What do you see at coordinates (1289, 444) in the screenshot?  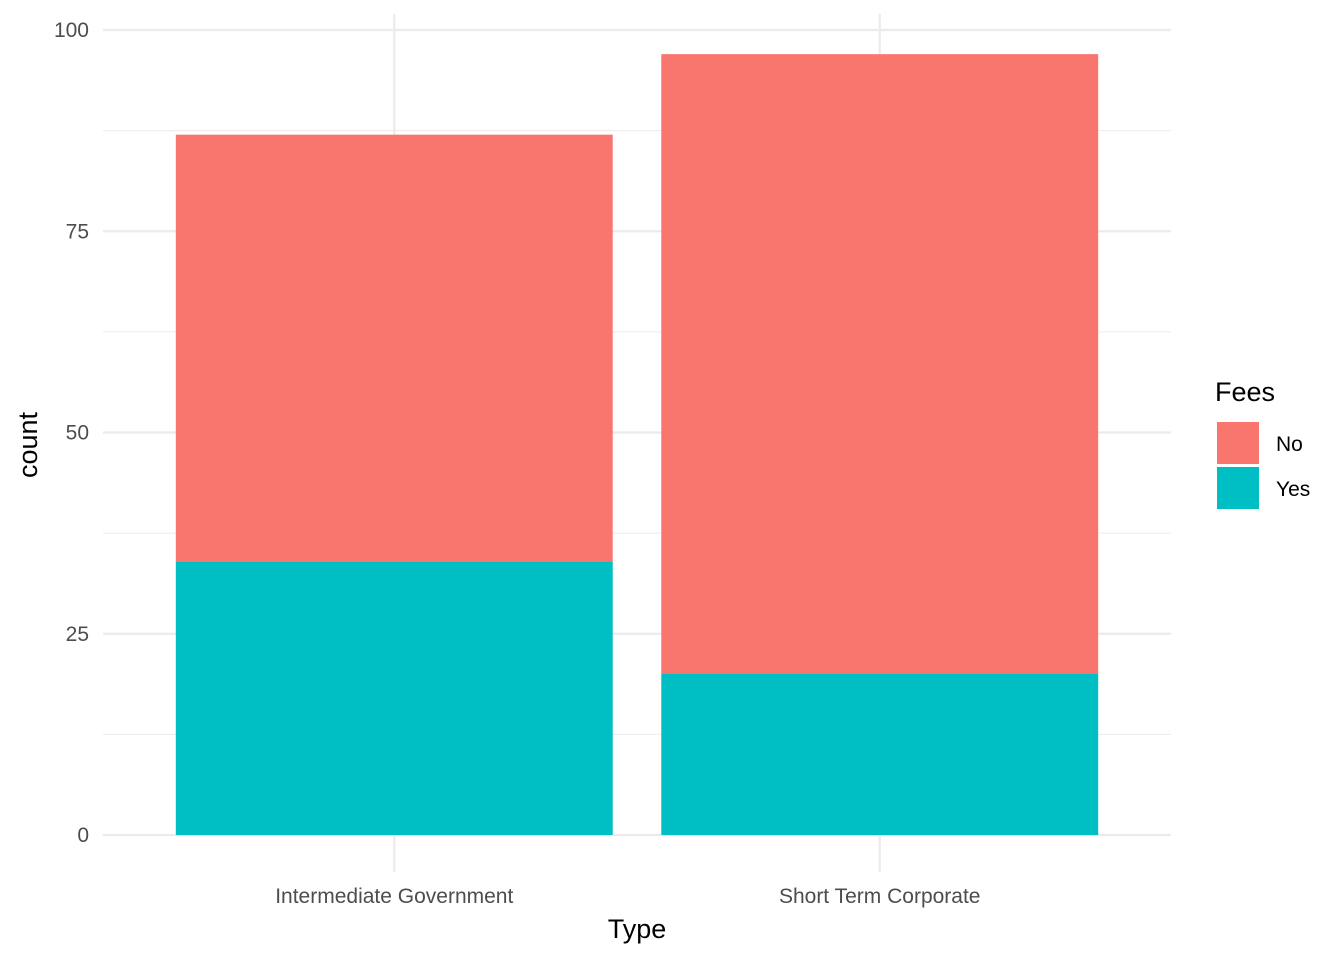 I see `legend-label-no: No` at bounding box center [1289, 444].